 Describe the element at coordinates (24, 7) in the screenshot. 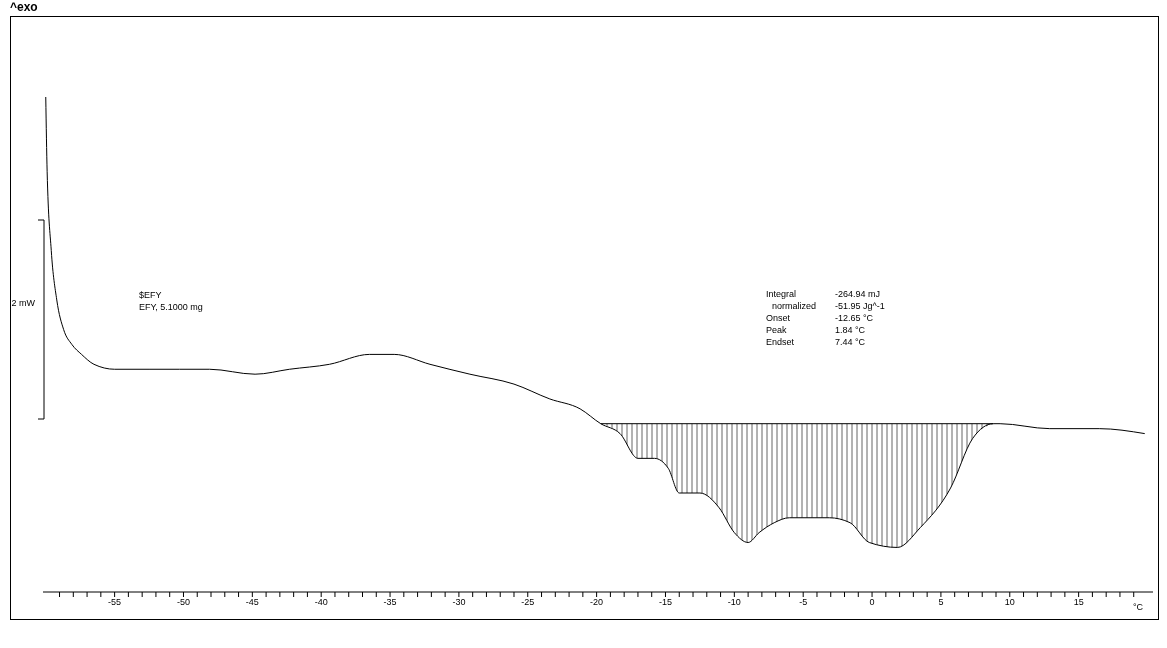

I see `text: ^exo` at that location.